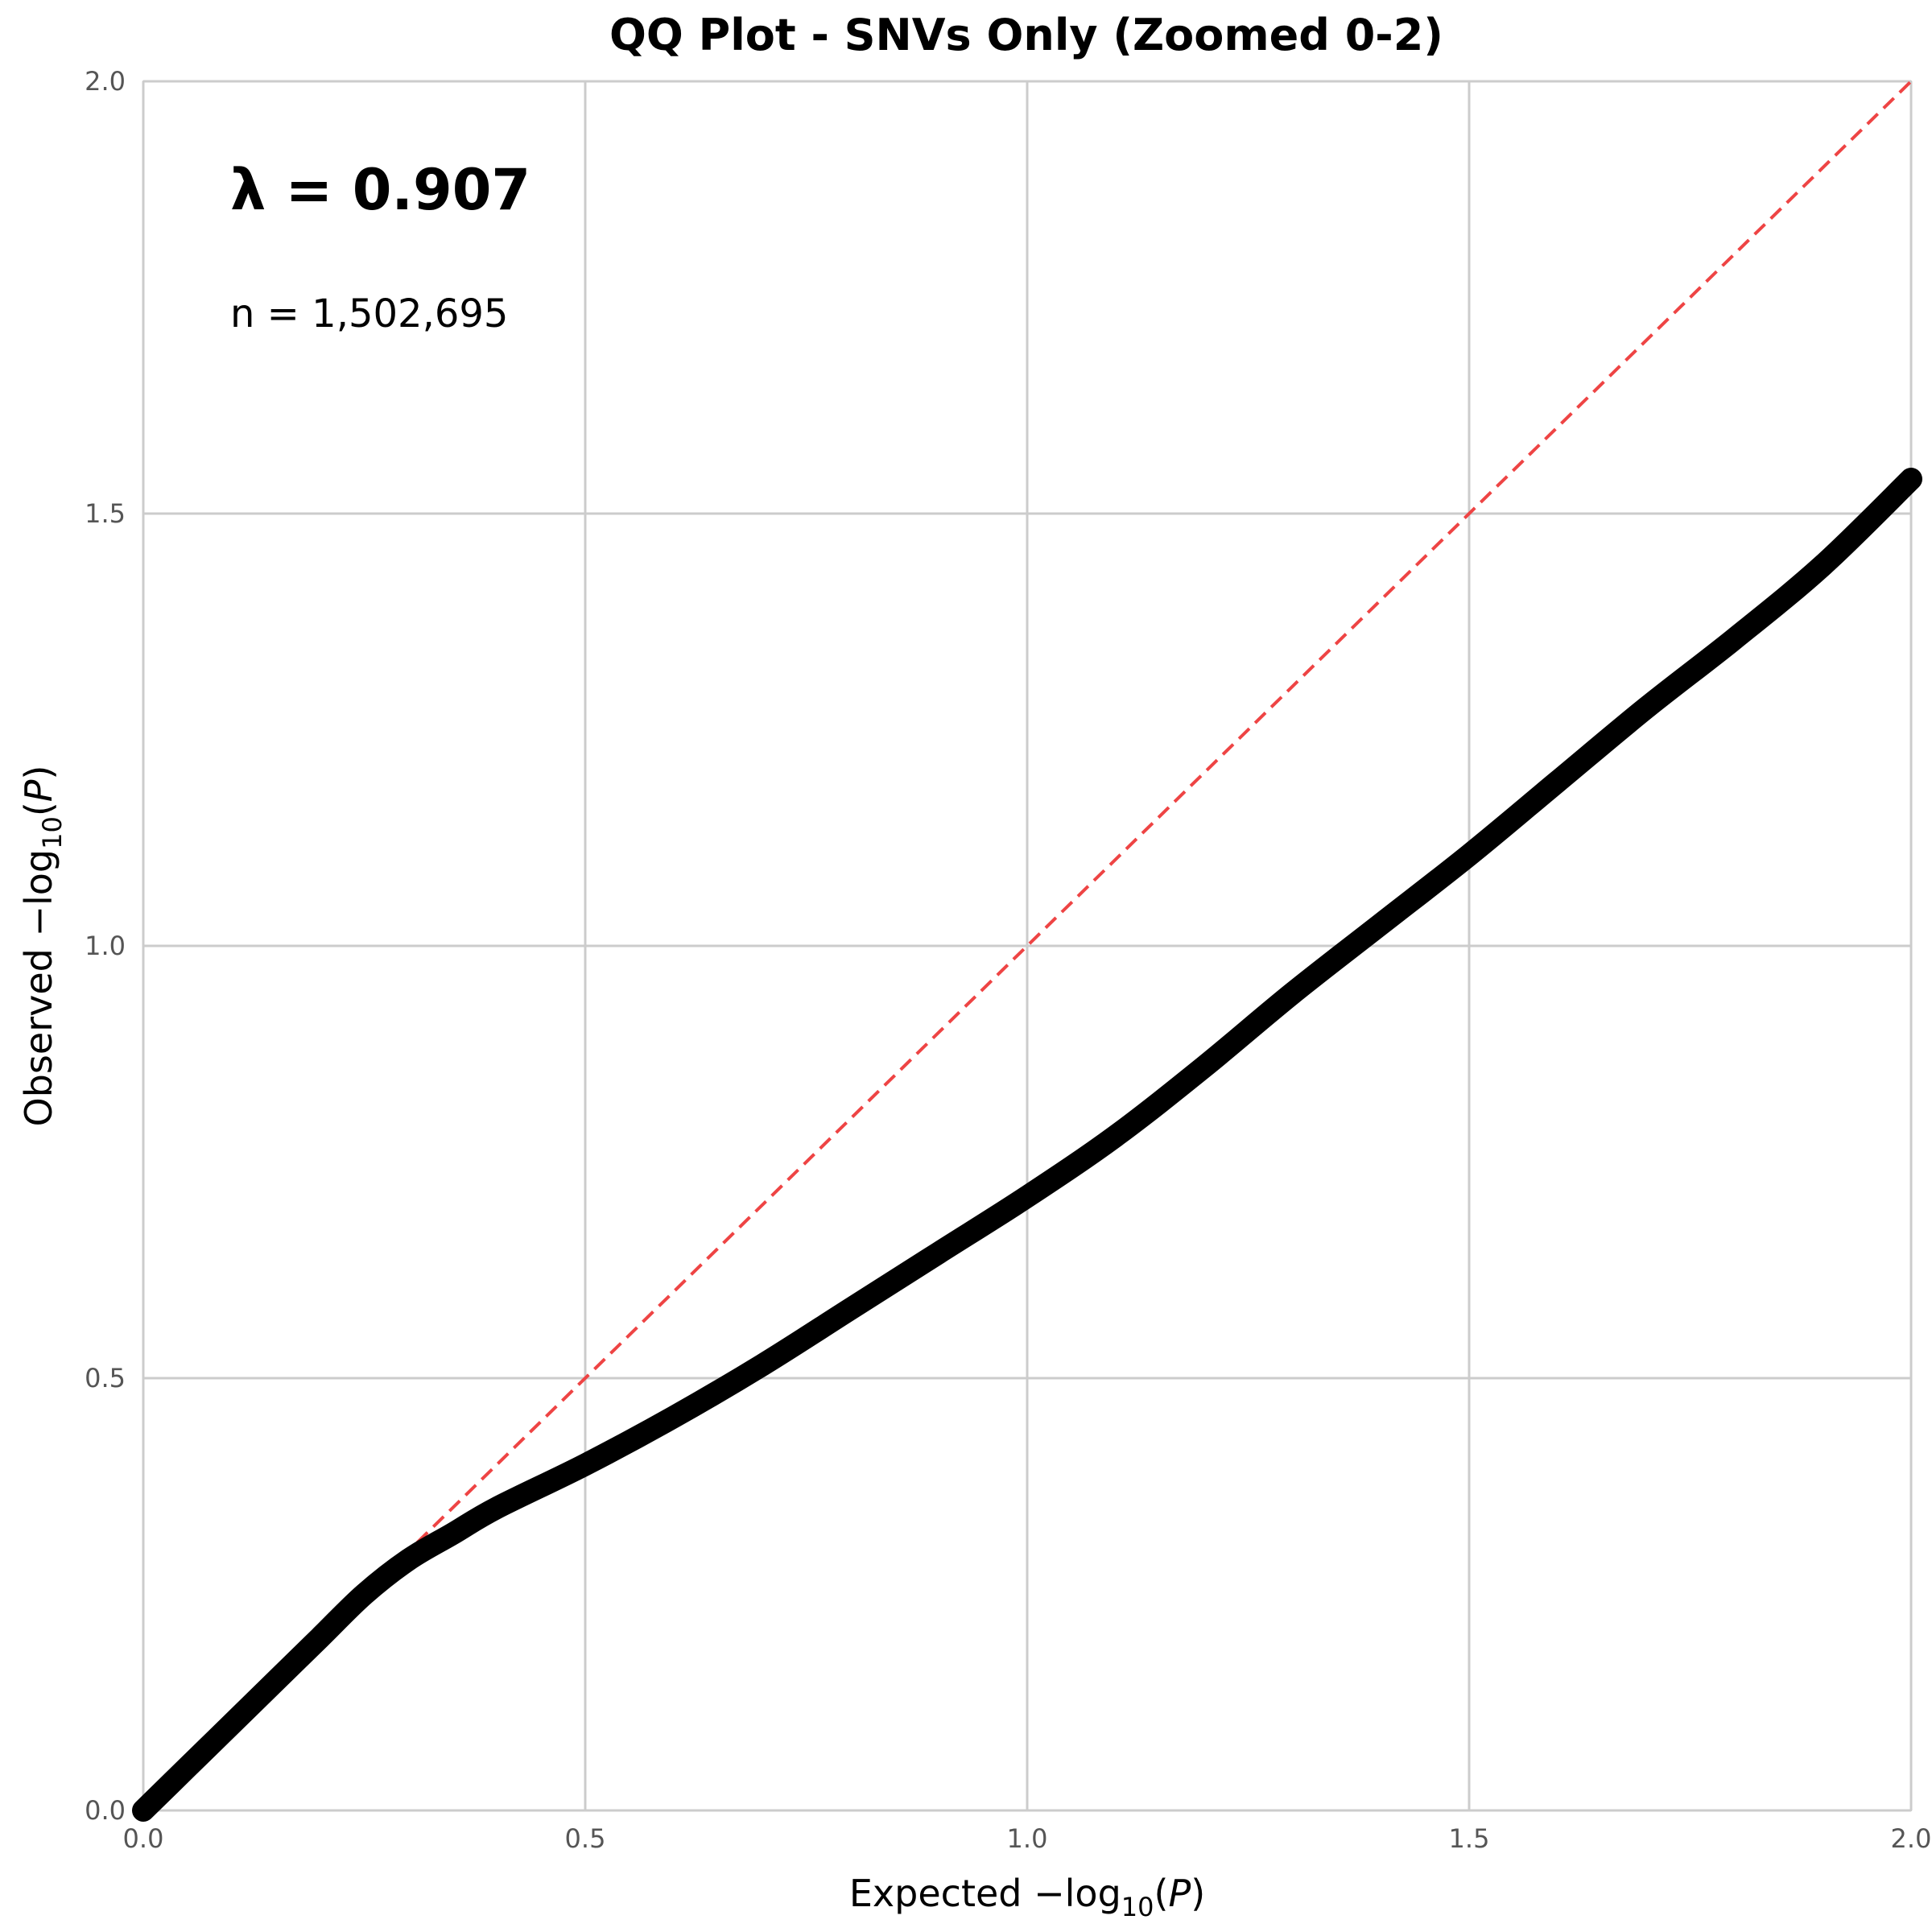 The image size is (1932, 1932). I want to click on y-tick-label: 0.0, so click(106, 1810).